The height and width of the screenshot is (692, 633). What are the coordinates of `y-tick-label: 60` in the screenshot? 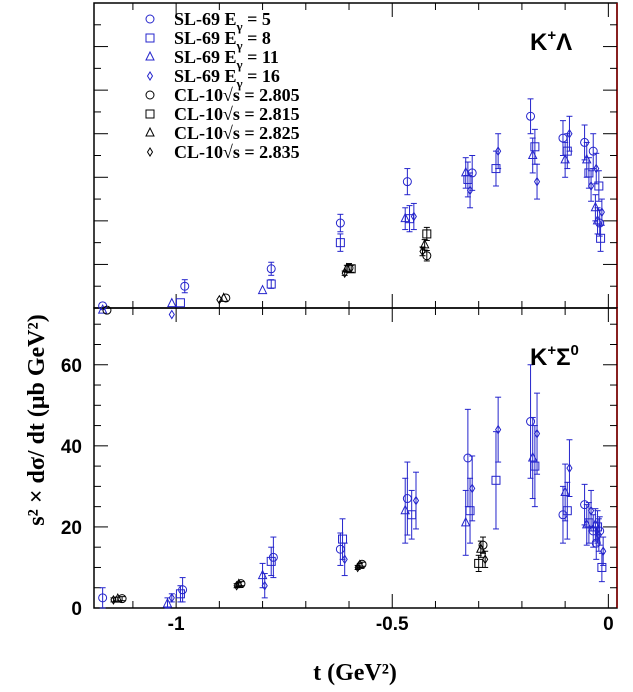 It's located at (71, 366).